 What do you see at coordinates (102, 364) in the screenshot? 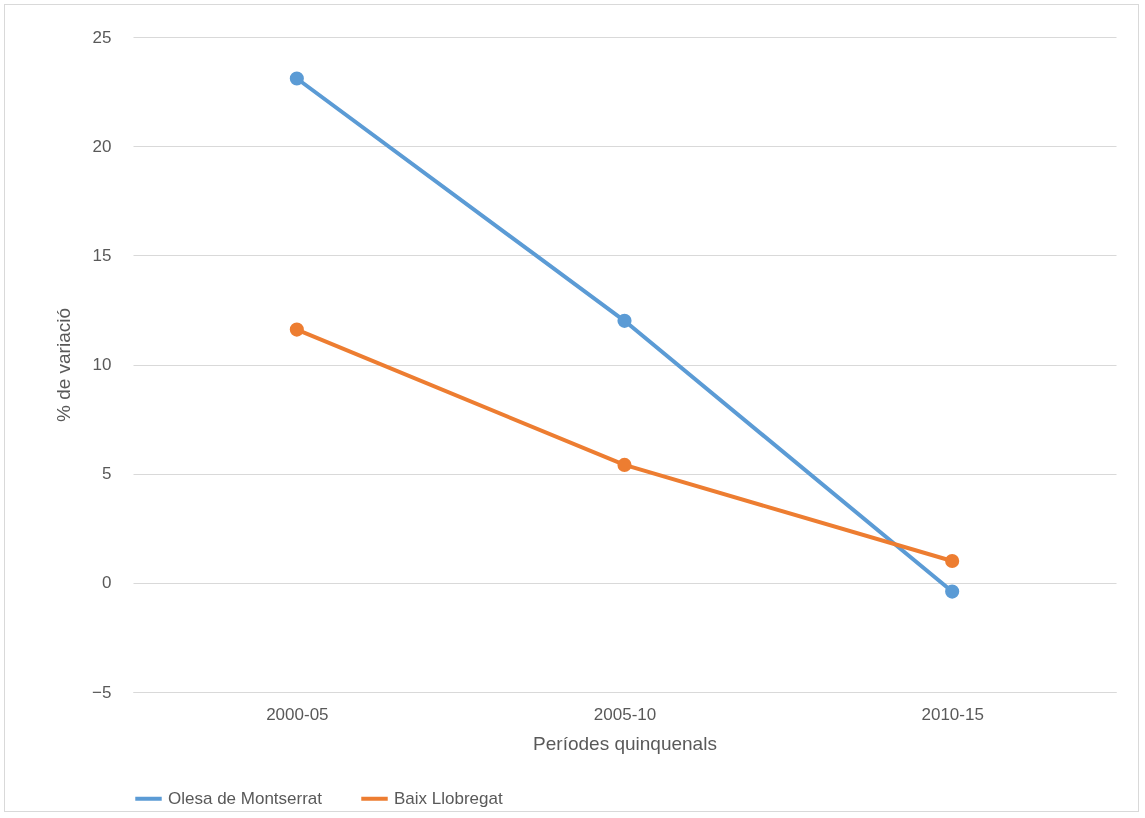
I see `y-tick-label: 10` at bounding box center [102, 364].